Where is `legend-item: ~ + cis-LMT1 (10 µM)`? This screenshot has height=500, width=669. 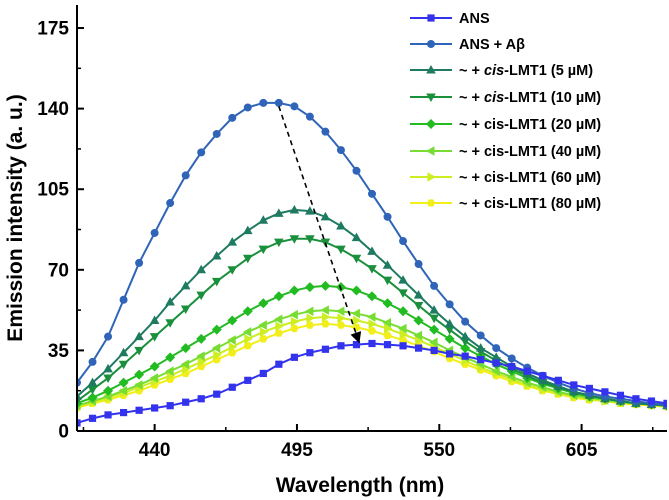
legend-item: ~ + cis-LMT1 (10 µM) is located at coordinates (505, 98).